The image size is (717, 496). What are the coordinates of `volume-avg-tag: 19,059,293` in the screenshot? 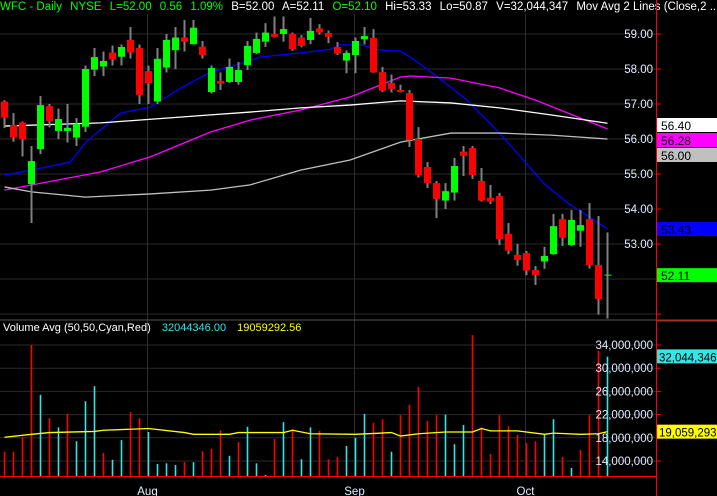 It's located at (688, 434).